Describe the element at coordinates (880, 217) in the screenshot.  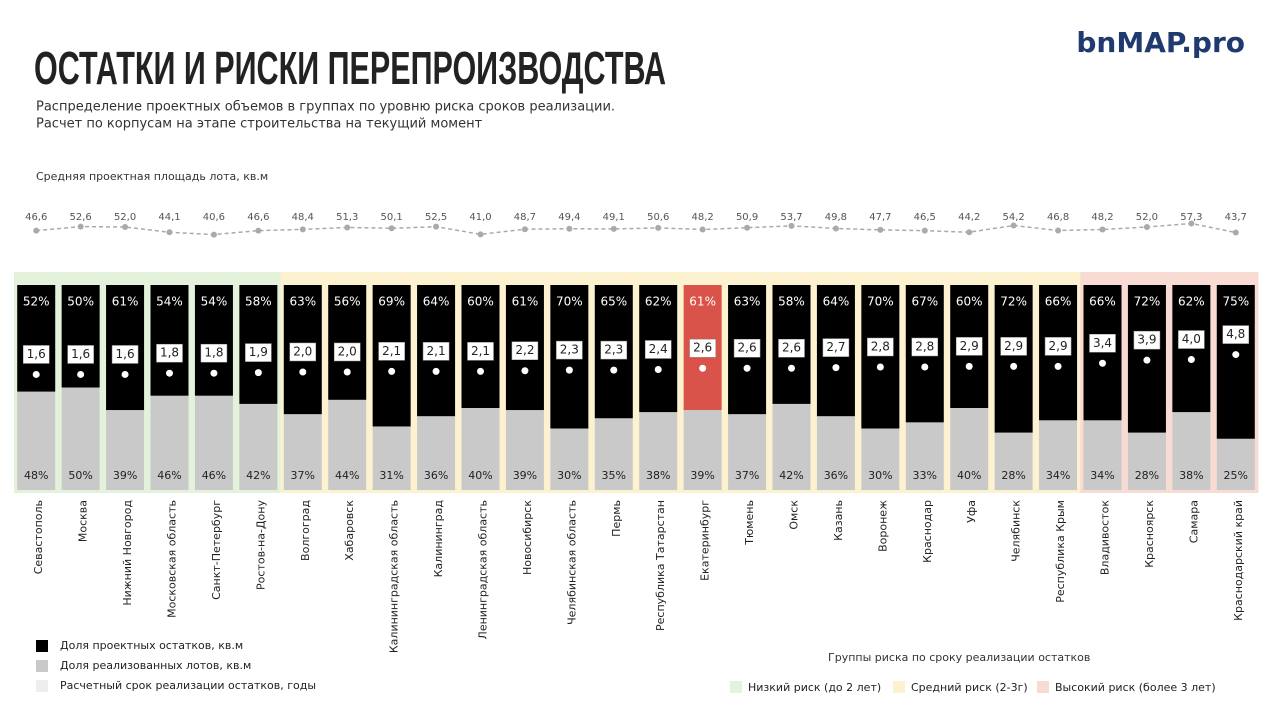
I see `line-value-label: 47,7` at that location.